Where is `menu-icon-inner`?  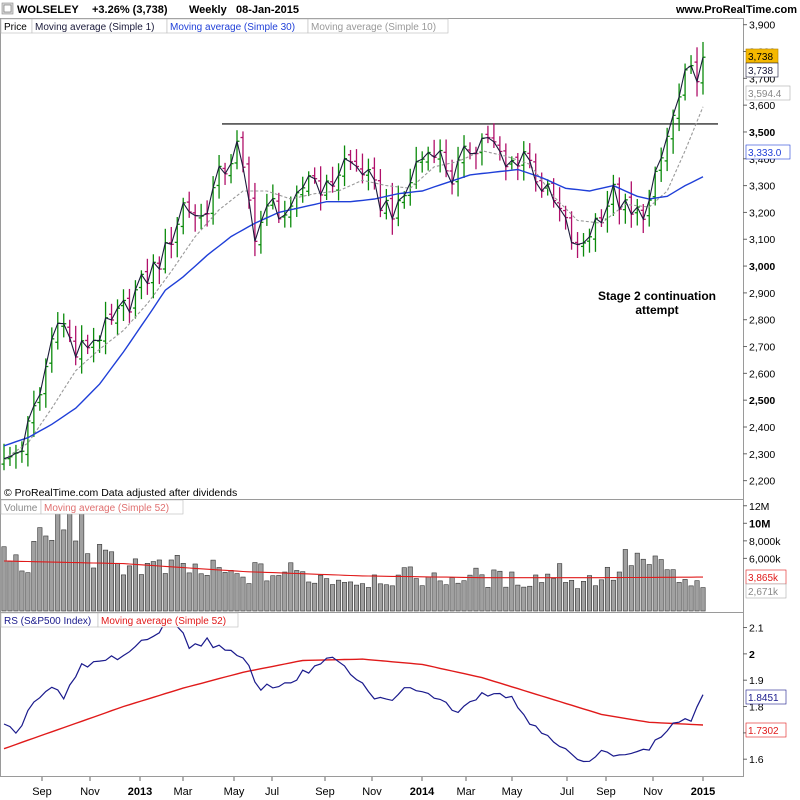
menu-icon-inner is located at coordinates (7, 8).